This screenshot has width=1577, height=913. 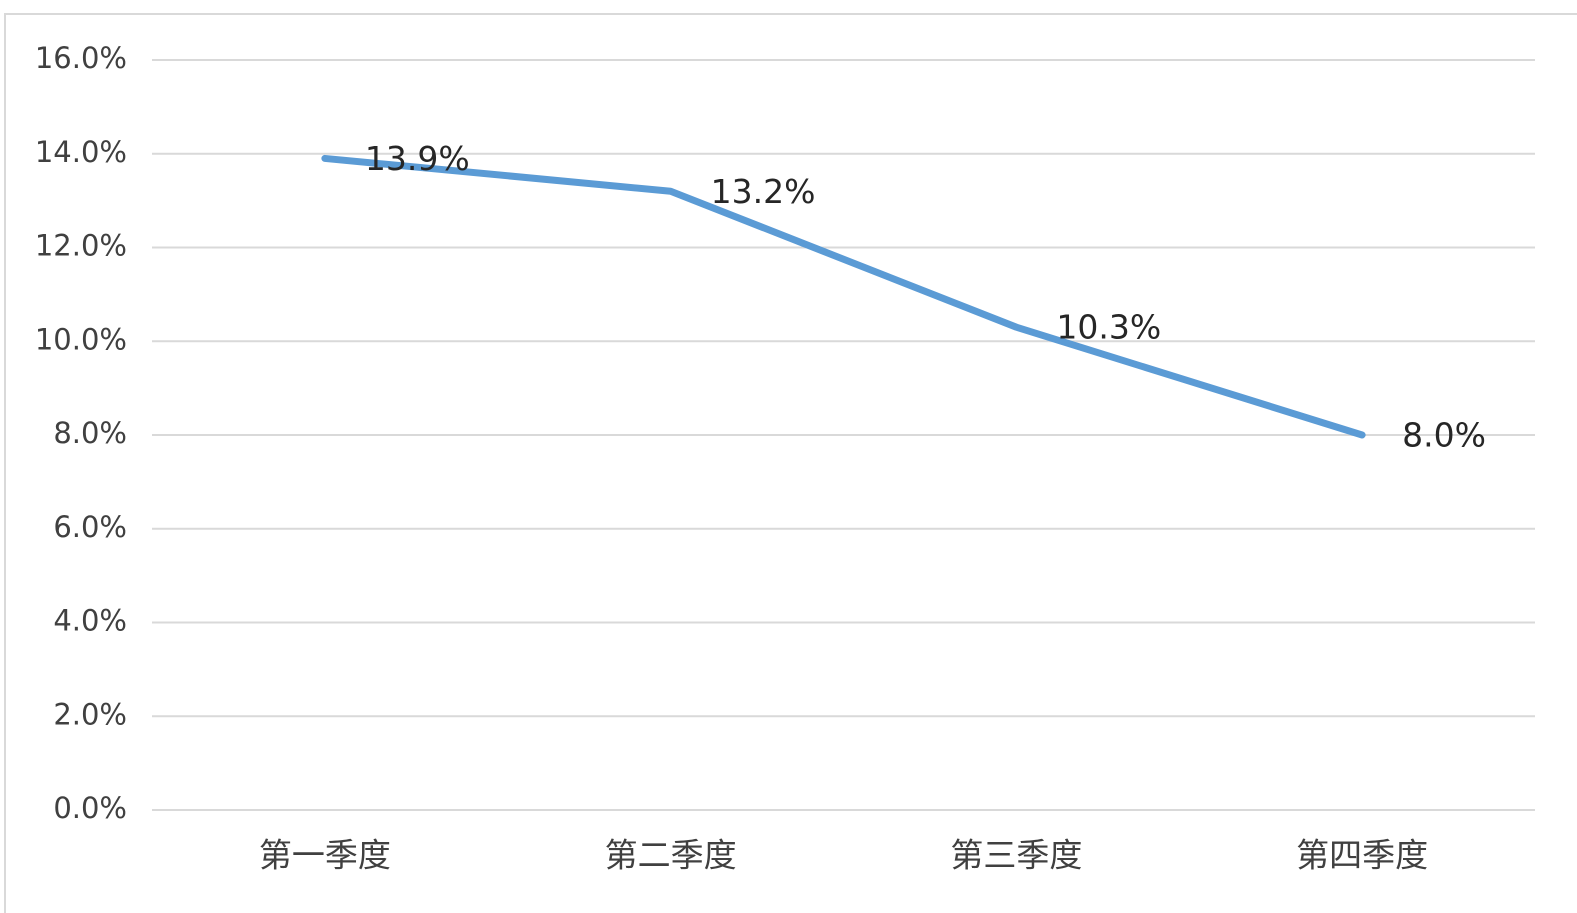 What do you see at coordinates (671, 855) in the screenshot?
I see `x-tick-label: 第二季度` at bounding box center [671, 855].